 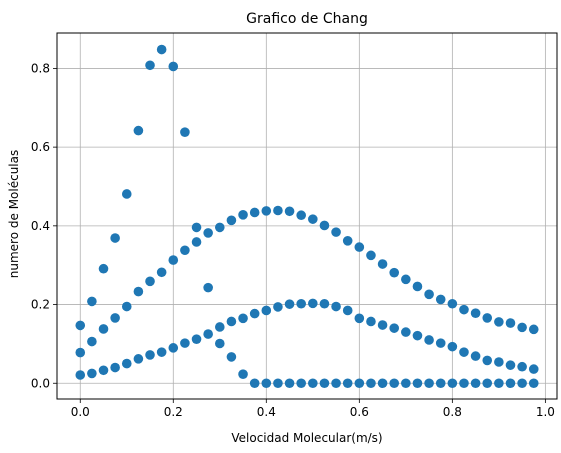 I want to click on y-tick-label: 0.2, so click(x=40, y=305).